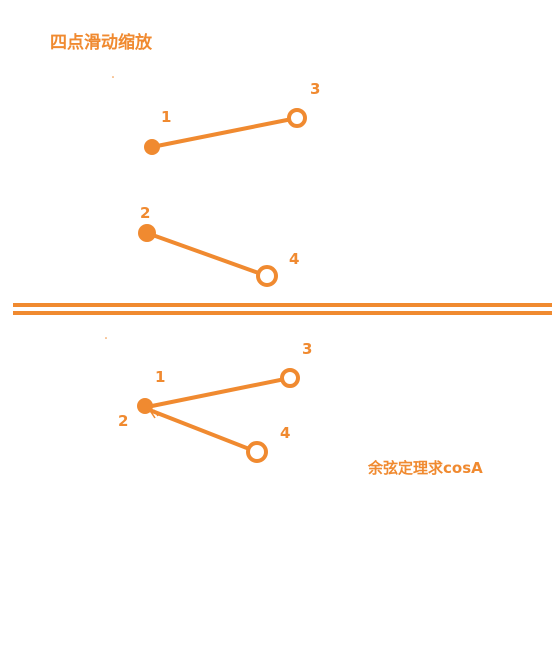 This screenshot has height=656, width=552. I want to click on top-section: 1 2 3 4, so click(229, 183).